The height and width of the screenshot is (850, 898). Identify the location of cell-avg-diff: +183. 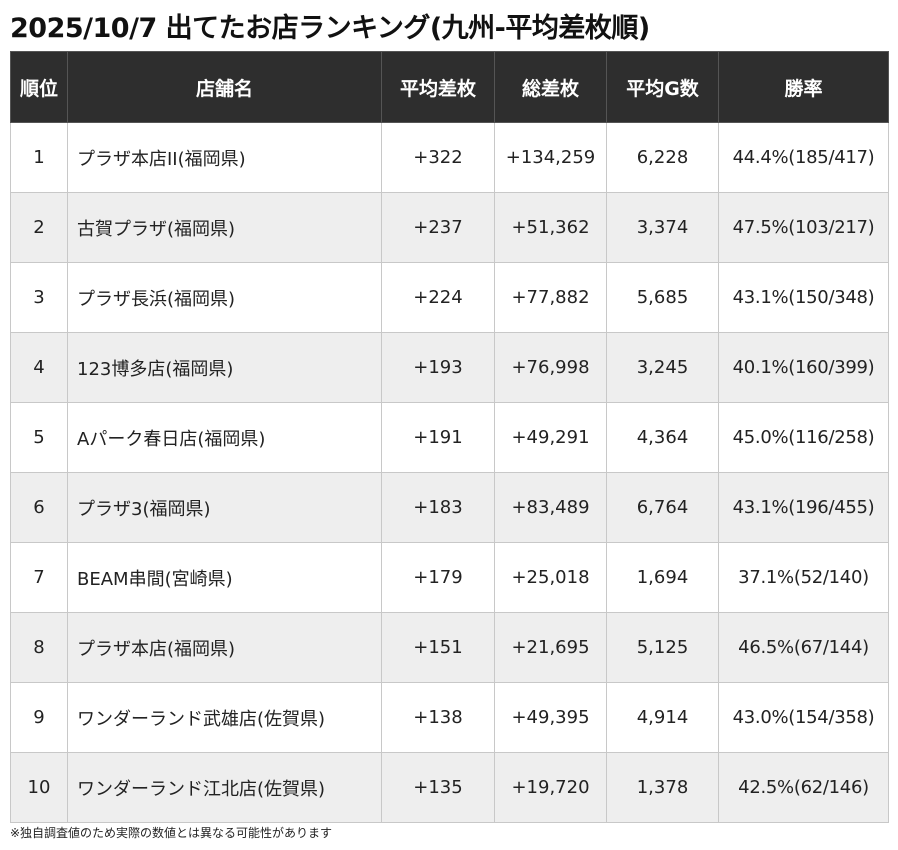
(438, 507).